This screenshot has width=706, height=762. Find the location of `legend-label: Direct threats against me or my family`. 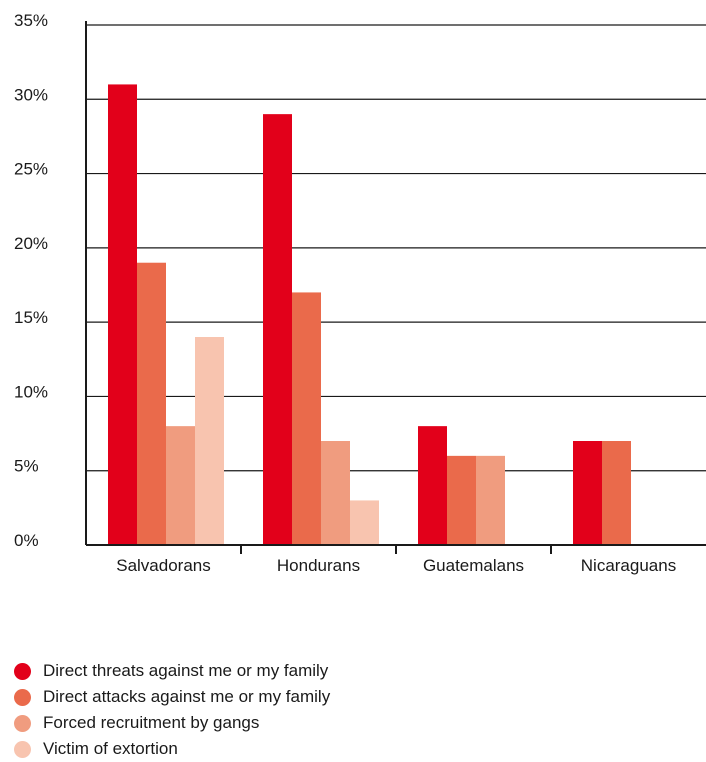

legend-label: Direct threats against me or my family is located at coordinates (186, 670).